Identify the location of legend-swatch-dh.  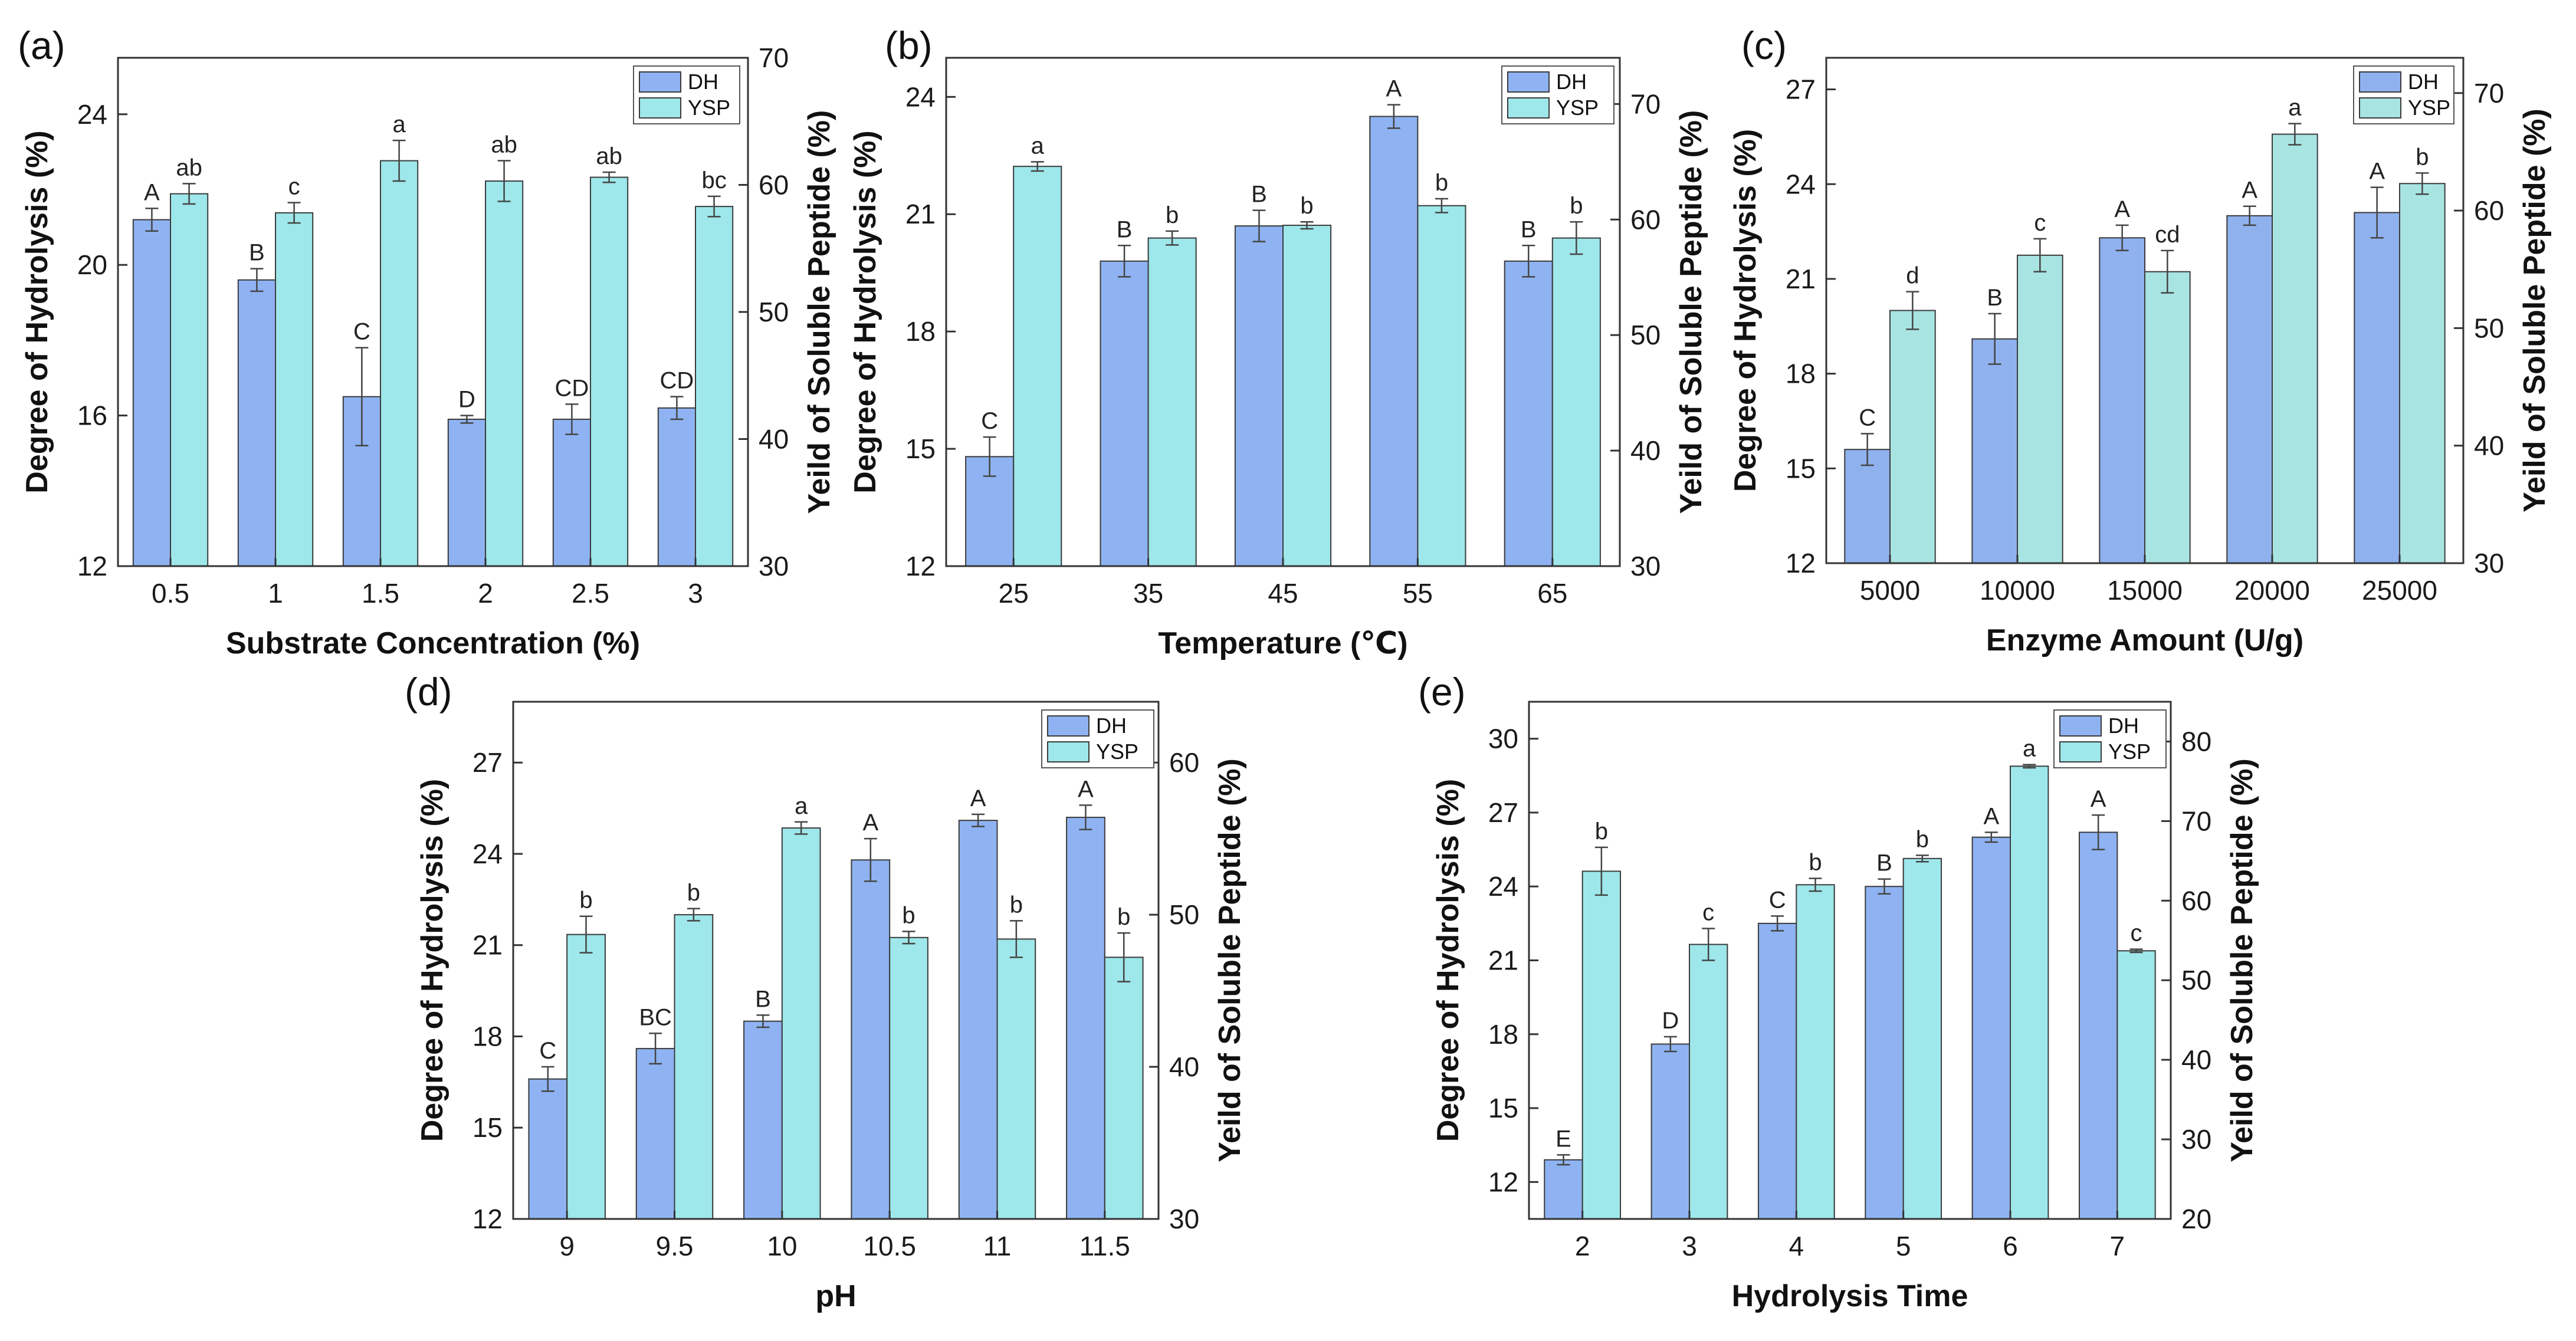
(2080, 726).